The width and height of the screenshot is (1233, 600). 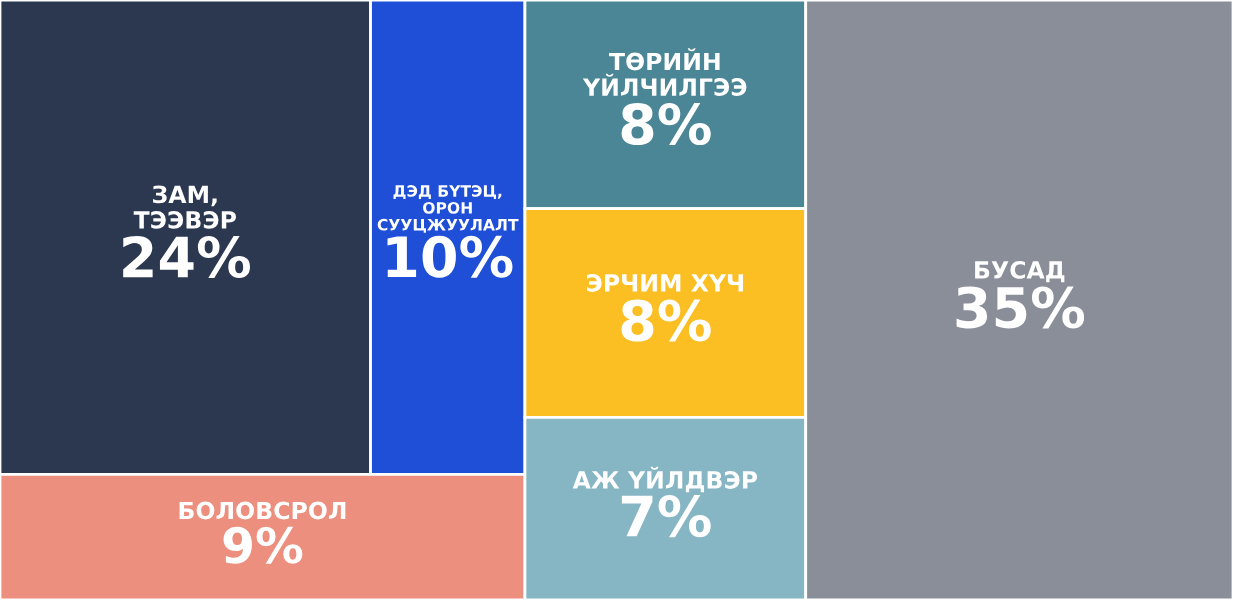 I want to click on category-label: ЭРЧИМ ХҮЧ, so click(x=665, y=283).